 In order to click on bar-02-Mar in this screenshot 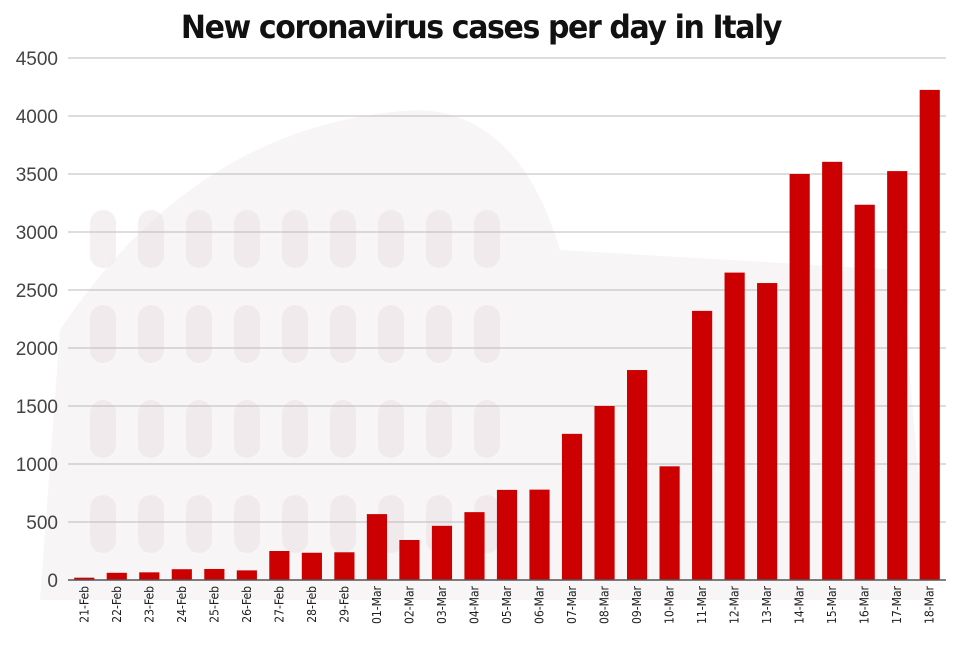, I will do `click(409, 559)`.